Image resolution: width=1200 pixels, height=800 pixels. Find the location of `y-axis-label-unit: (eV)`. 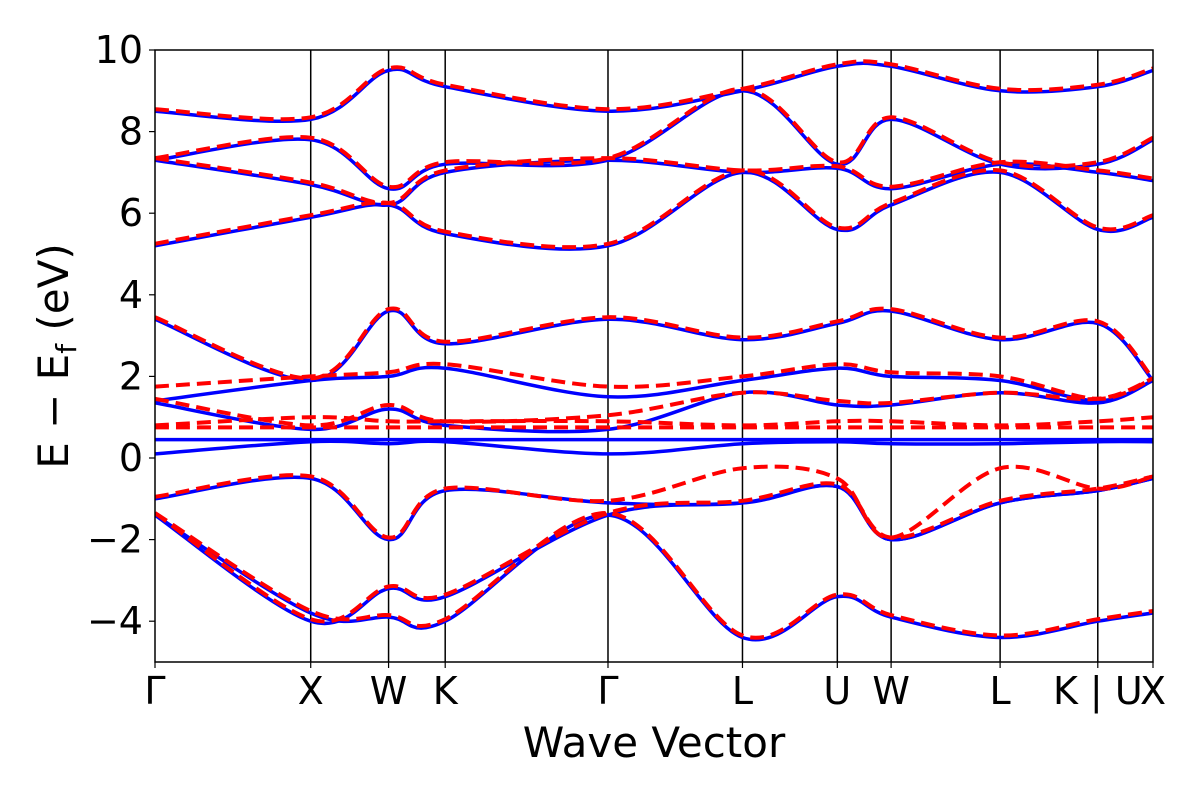

y-axis-label-unit: (eV) is located at coordinates (53, 293).